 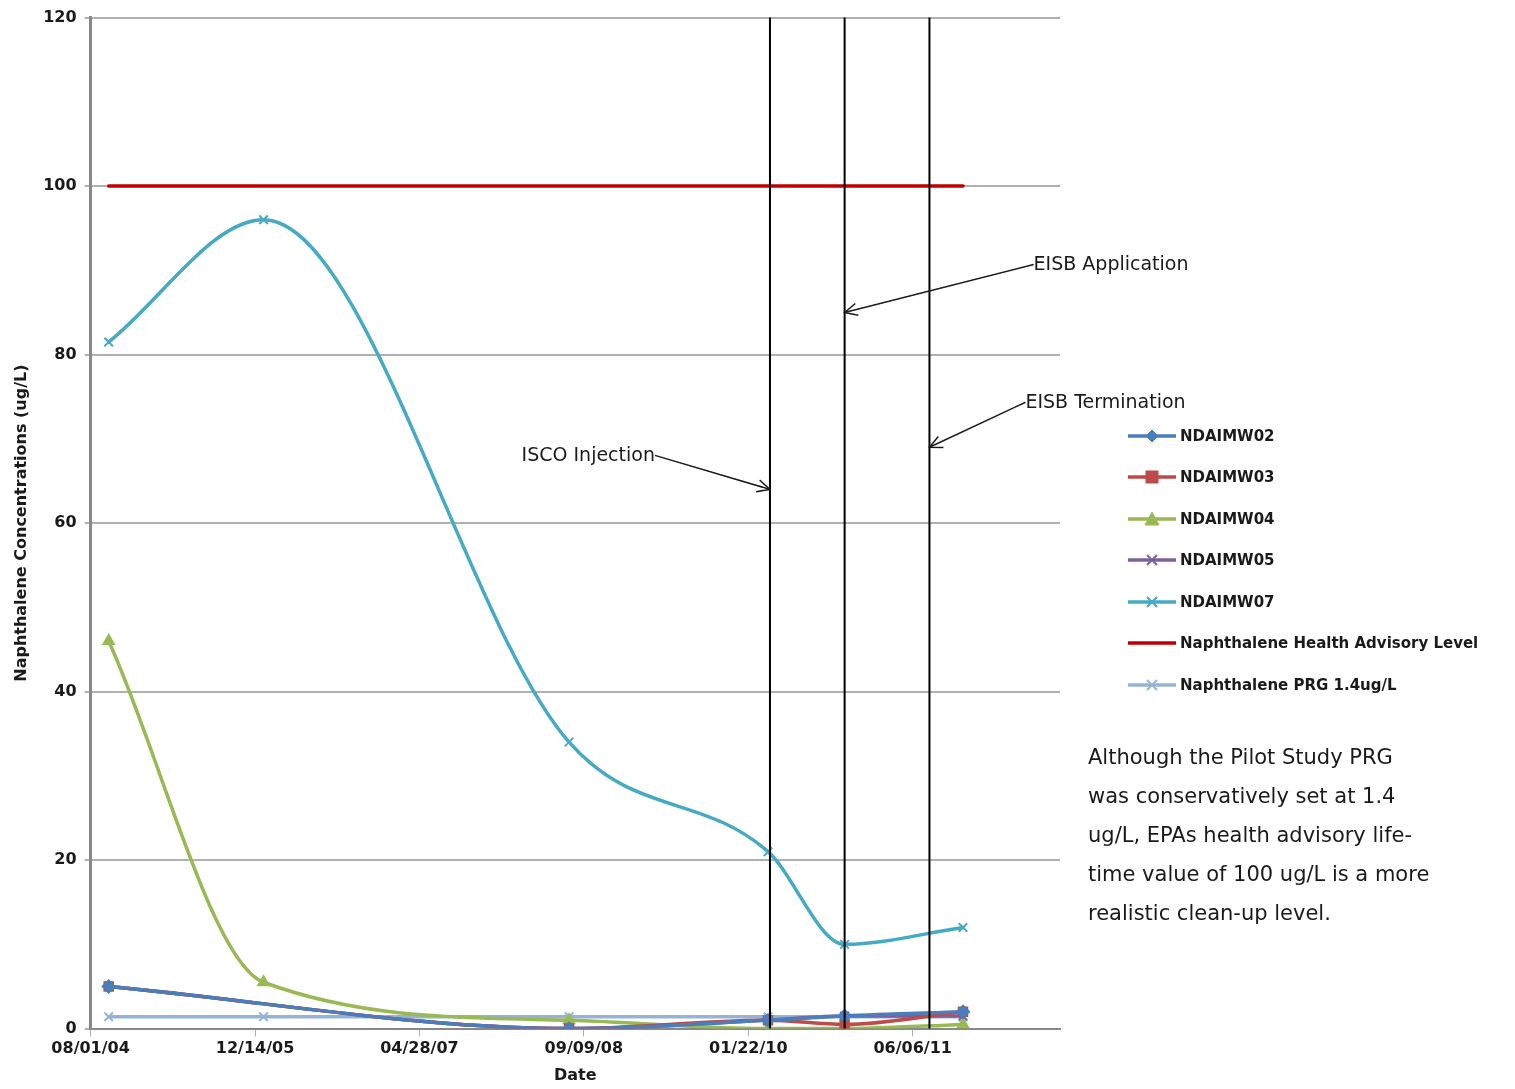 I want to click on y-tick-label: 20, so click(x=65, y=859).